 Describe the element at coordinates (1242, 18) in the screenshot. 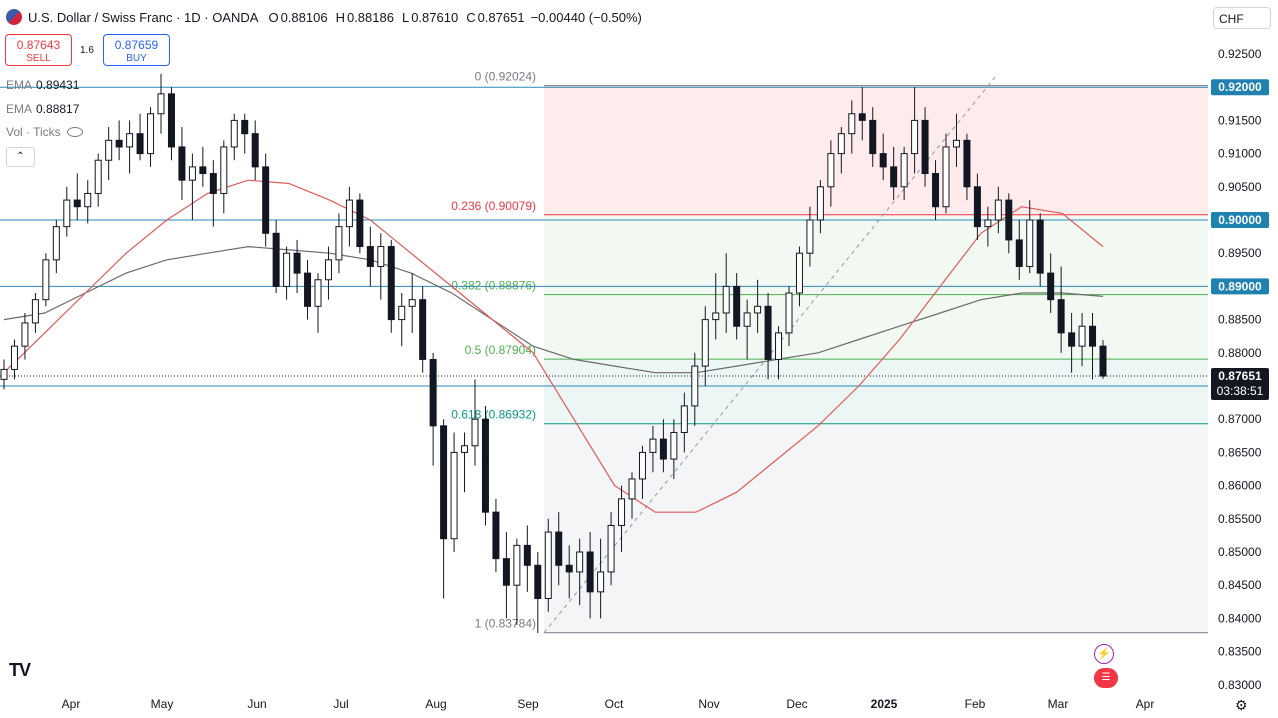

I see `currency-selector: CHF` at that location.